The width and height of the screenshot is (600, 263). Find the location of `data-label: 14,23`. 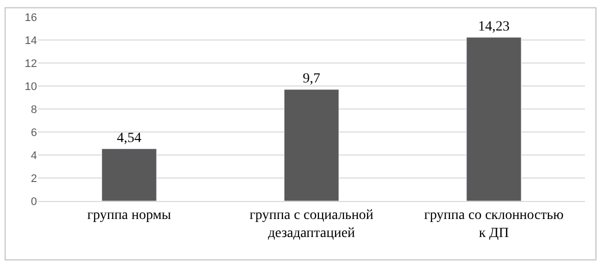

data-label: 14,23 is located at coordinates (494, 26).